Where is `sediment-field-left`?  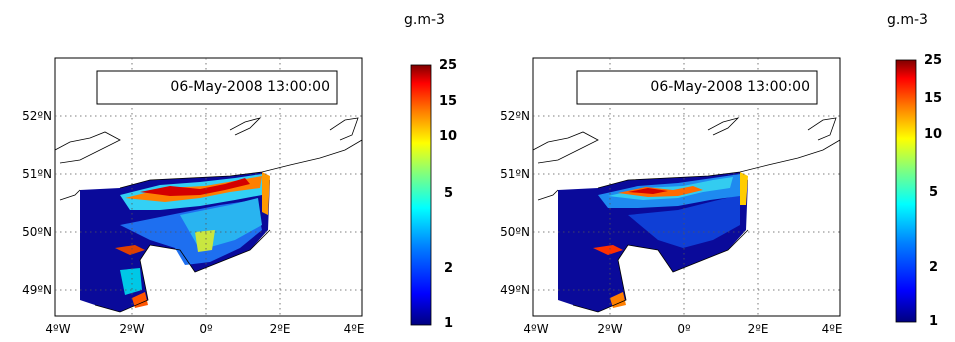
sediment-field-left is located at coordinates (175, 242).